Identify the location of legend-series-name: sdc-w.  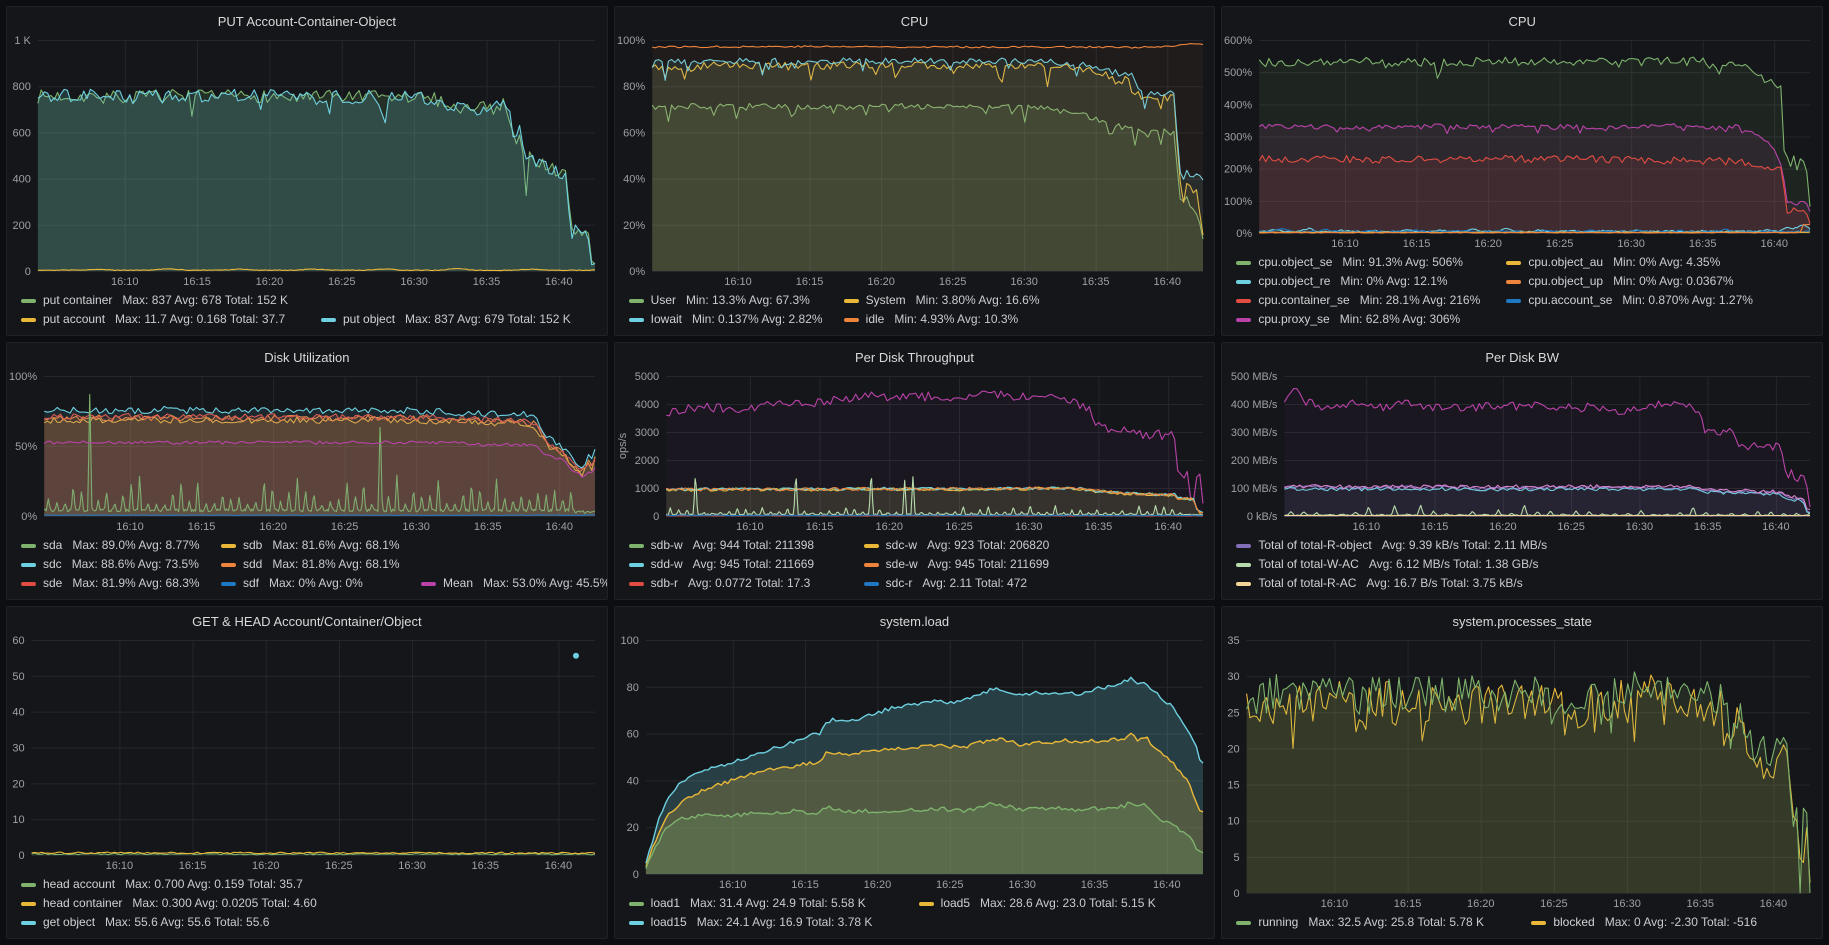
(901, 545).